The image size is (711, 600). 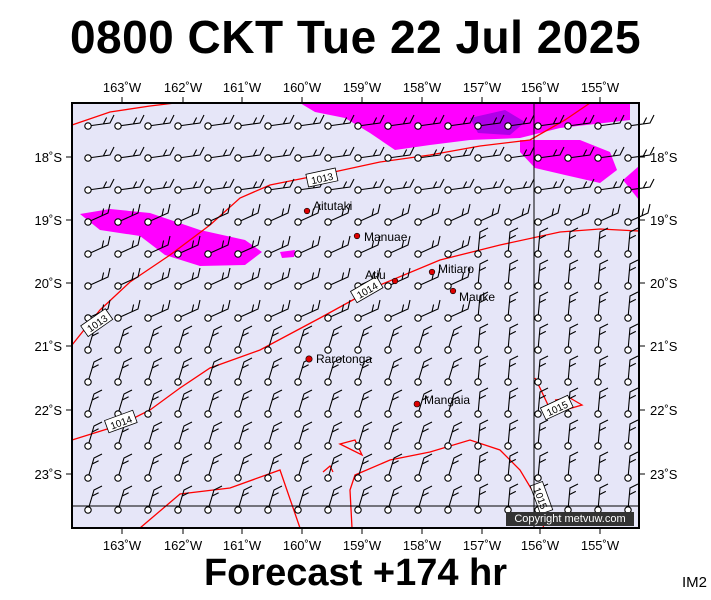 I want to click on island-label-rarotonga: Rarotonga, so click(x=344, y=359).